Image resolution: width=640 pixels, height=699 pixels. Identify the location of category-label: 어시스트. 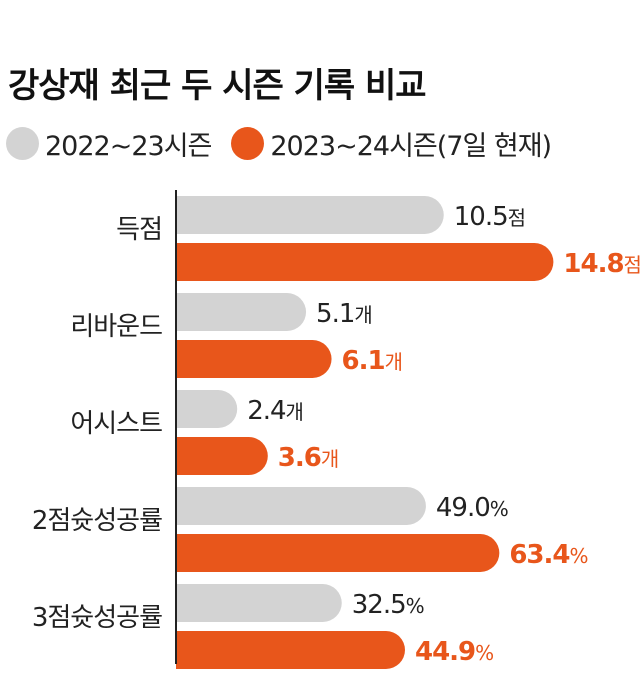
(116, 424).